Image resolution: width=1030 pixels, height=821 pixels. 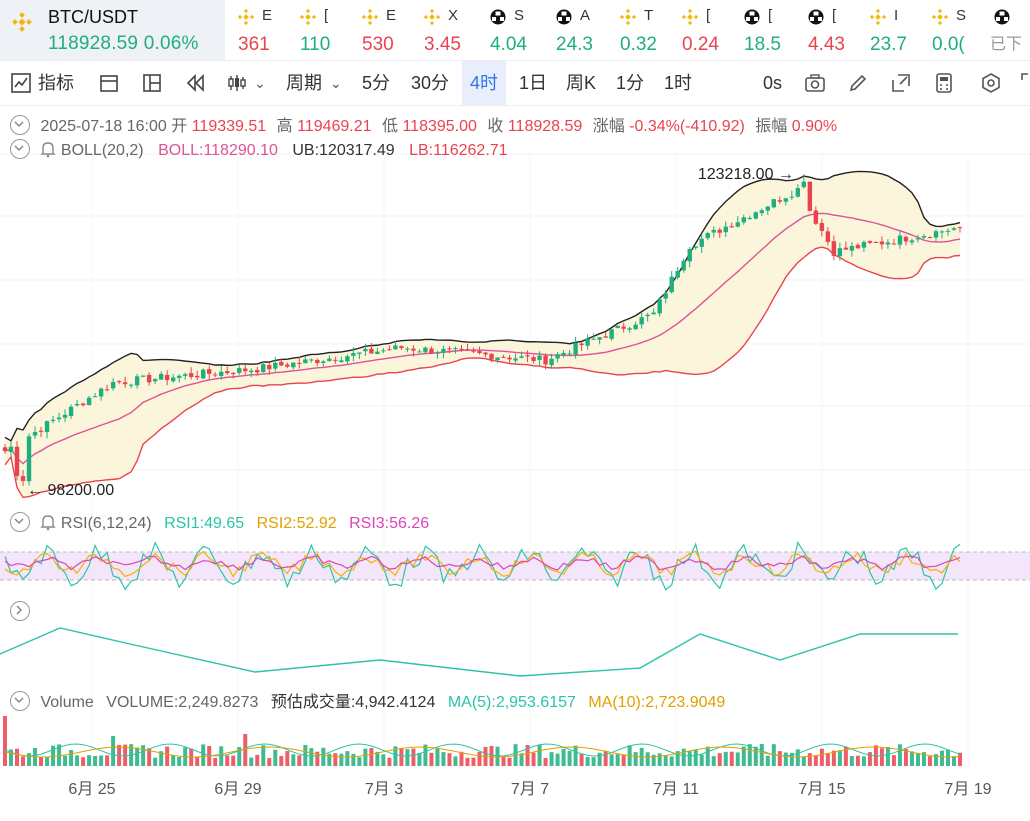 What do you see at coordinates (967, 789) in the screenshot?
I see `x-axis-label: 7月 19` at bounding box center [967, 789].